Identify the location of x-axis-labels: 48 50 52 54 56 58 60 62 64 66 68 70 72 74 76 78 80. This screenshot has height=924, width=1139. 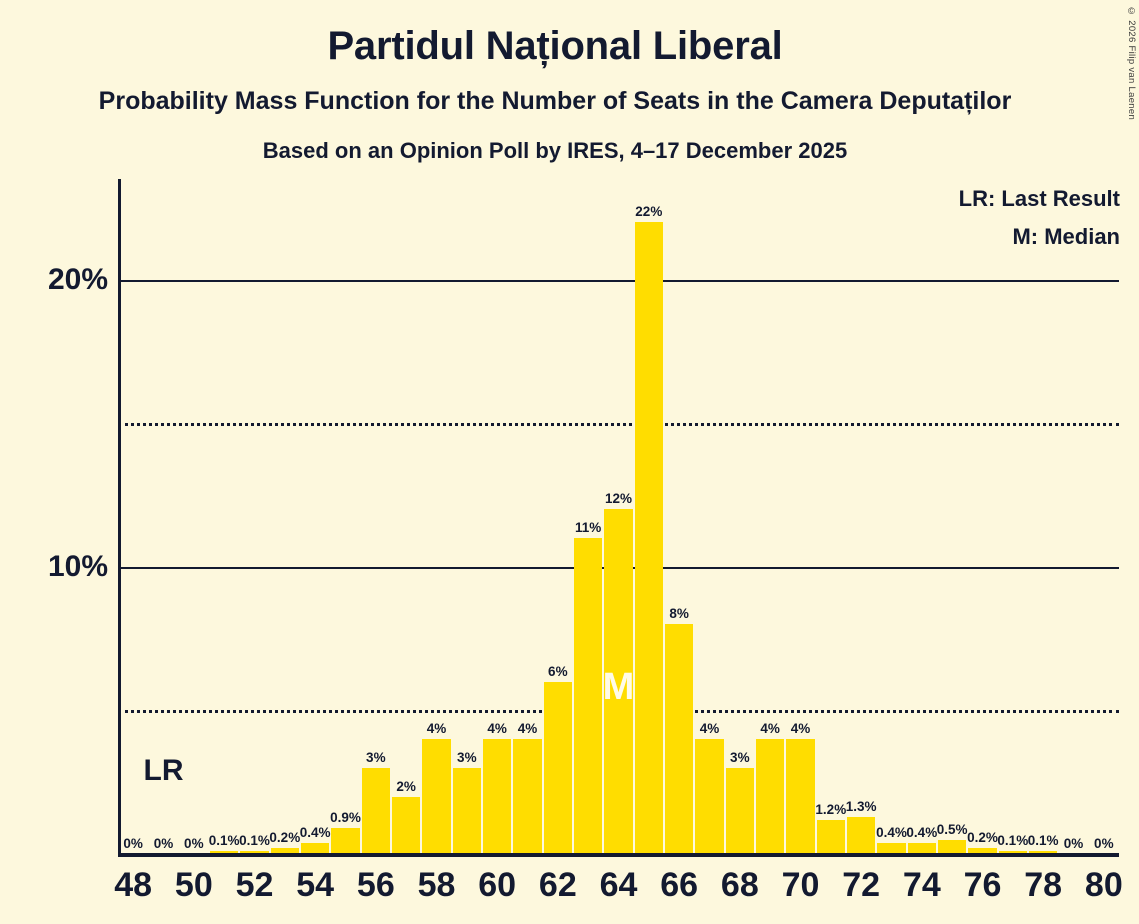
(618, 891).